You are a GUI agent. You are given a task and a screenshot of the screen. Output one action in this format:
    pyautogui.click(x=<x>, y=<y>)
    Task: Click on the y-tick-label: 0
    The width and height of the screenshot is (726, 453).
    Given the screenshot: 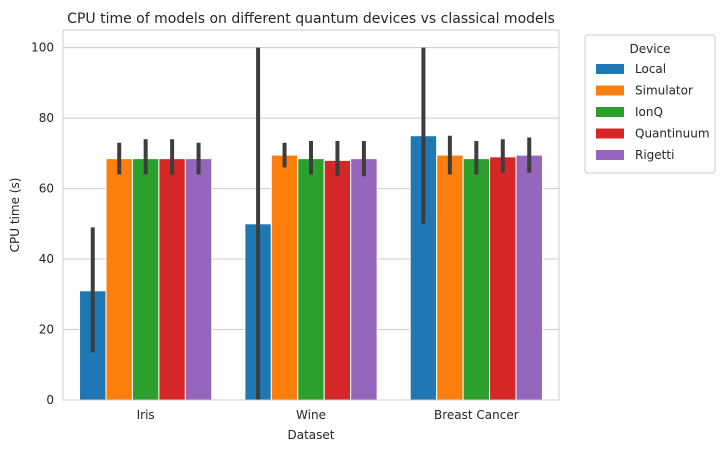 What is the action you would take?
    pyautogui.click(x=50, y=400)
    